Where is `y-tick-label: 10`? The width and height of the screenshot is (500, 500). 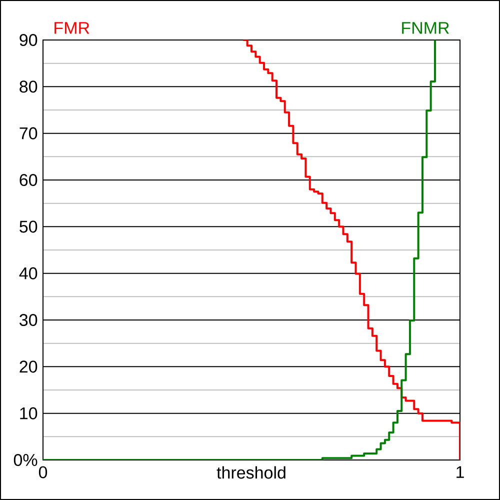 y-tick-label: 10 is located at coordinates (29, 413).